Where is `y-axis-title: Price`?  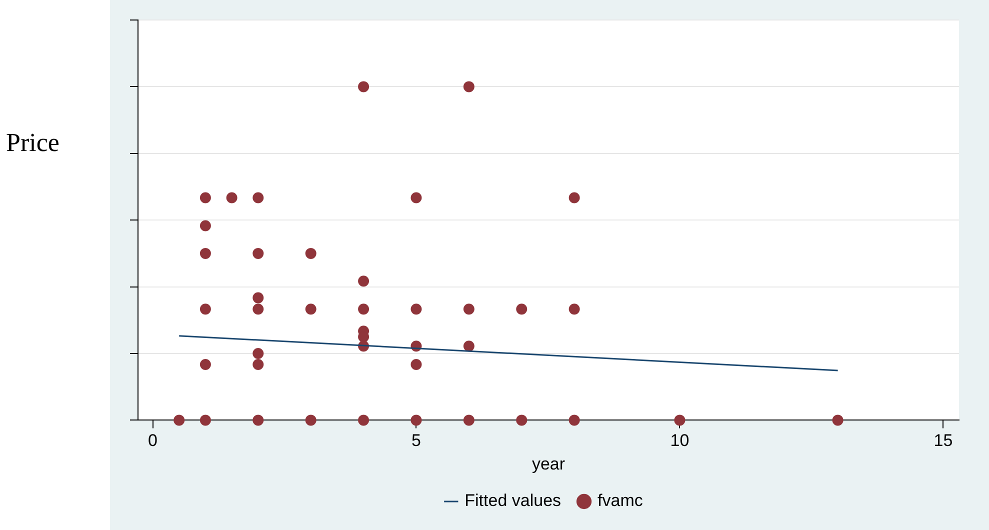
y-axis-title: Price is located at coordinates (33, 143).